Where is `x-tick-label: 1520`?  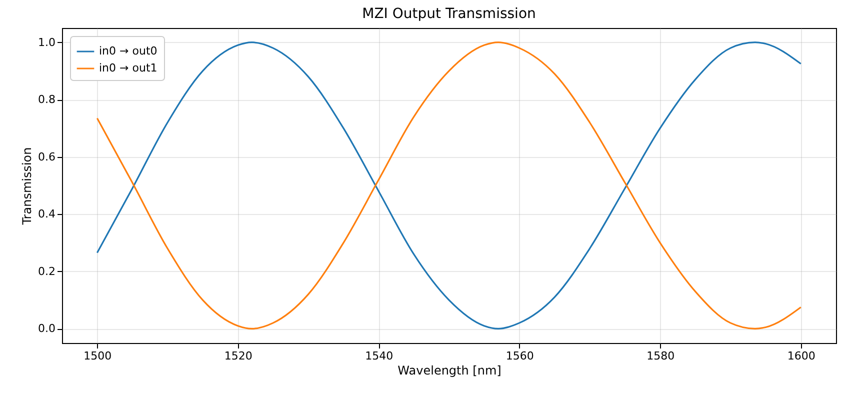
x-tick-label: 1520 is located at coordinates (238, 356).